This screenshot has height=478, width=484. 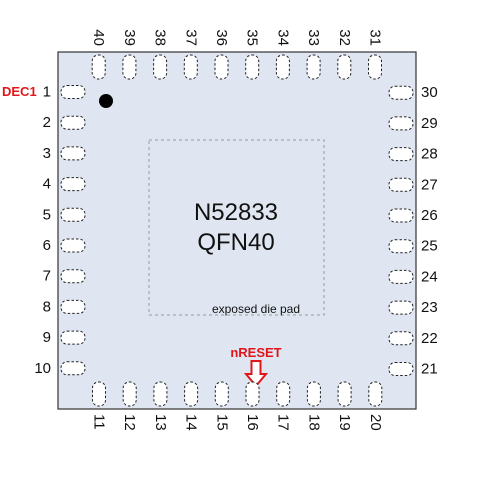 I want to click on pin-number-36: 36, so click(x=221, y=37).